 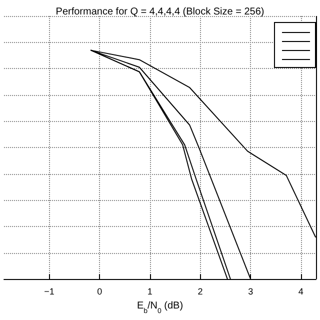 What do you see at coordinates (160, 12) in the screenshot?
I see `chart-title: Performance for Q = 4,4,4,4 (Block Size = 256)` at bounding box center [160, 12].